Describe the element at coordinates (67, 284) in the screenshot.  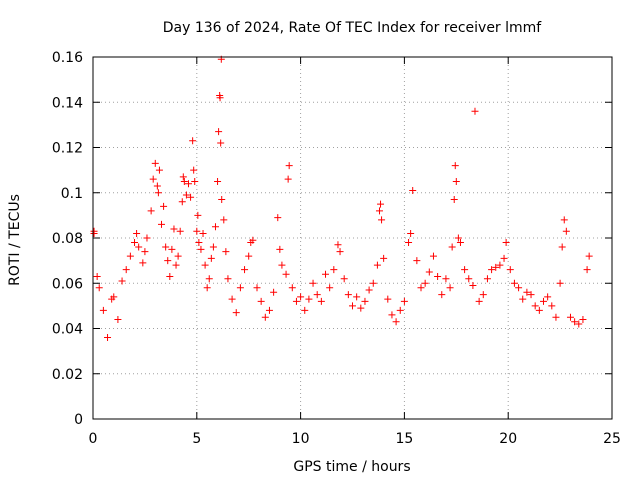
I see `y-tick-label: 0.06` at that location.